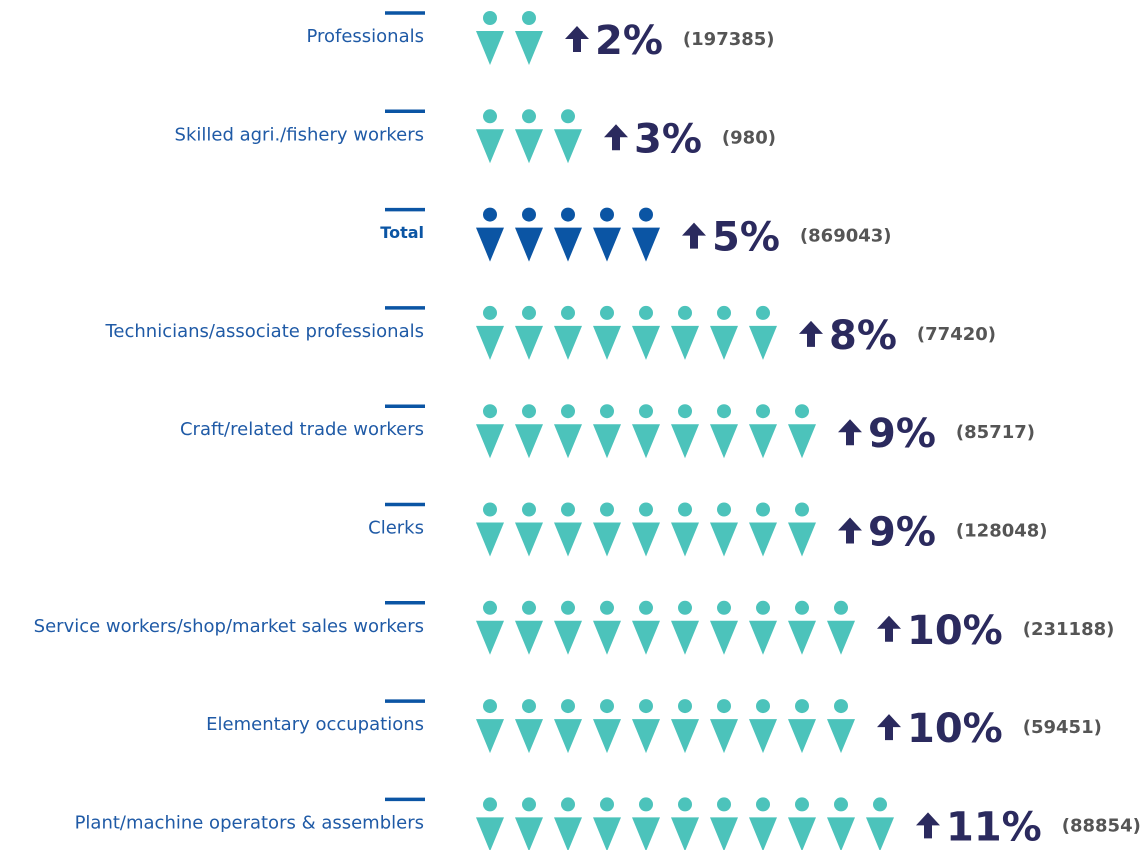  Describe the element at coordinates (365, 36) in the screenshot. I see `category-label: Professionals` at that location.